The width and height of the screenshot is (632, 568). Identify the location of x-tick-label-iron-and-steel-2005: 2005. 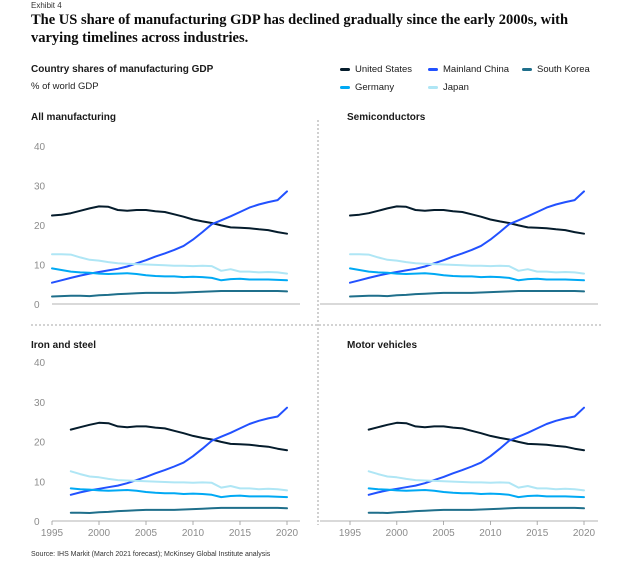
(146, 533).